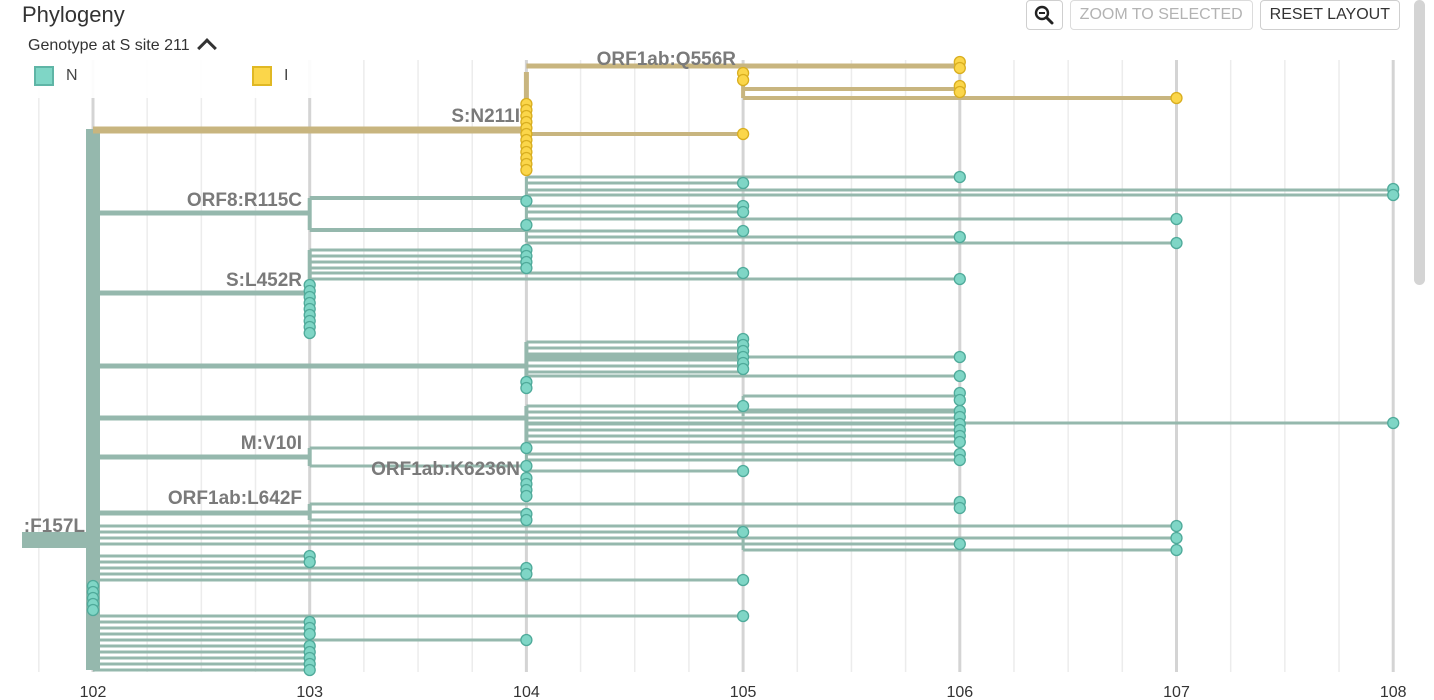 The width and height of the screenshot is (1434, 700). I want to click on legend-item-n: N, so click(56, 76).